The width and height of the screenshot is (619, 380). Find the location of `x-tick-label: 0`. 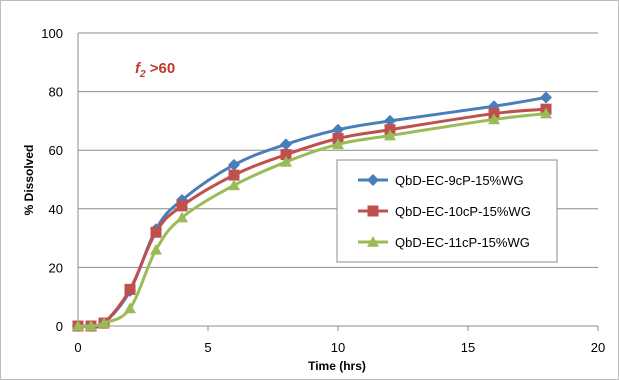

x-tick-label: 0 is located at coordinates (77, 347).